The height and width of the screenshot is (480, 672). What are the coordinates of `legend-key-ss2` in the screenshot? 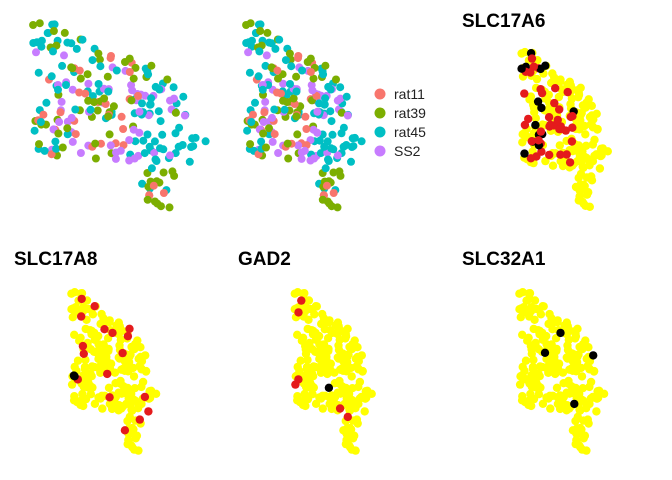 It's located at (380, 151).